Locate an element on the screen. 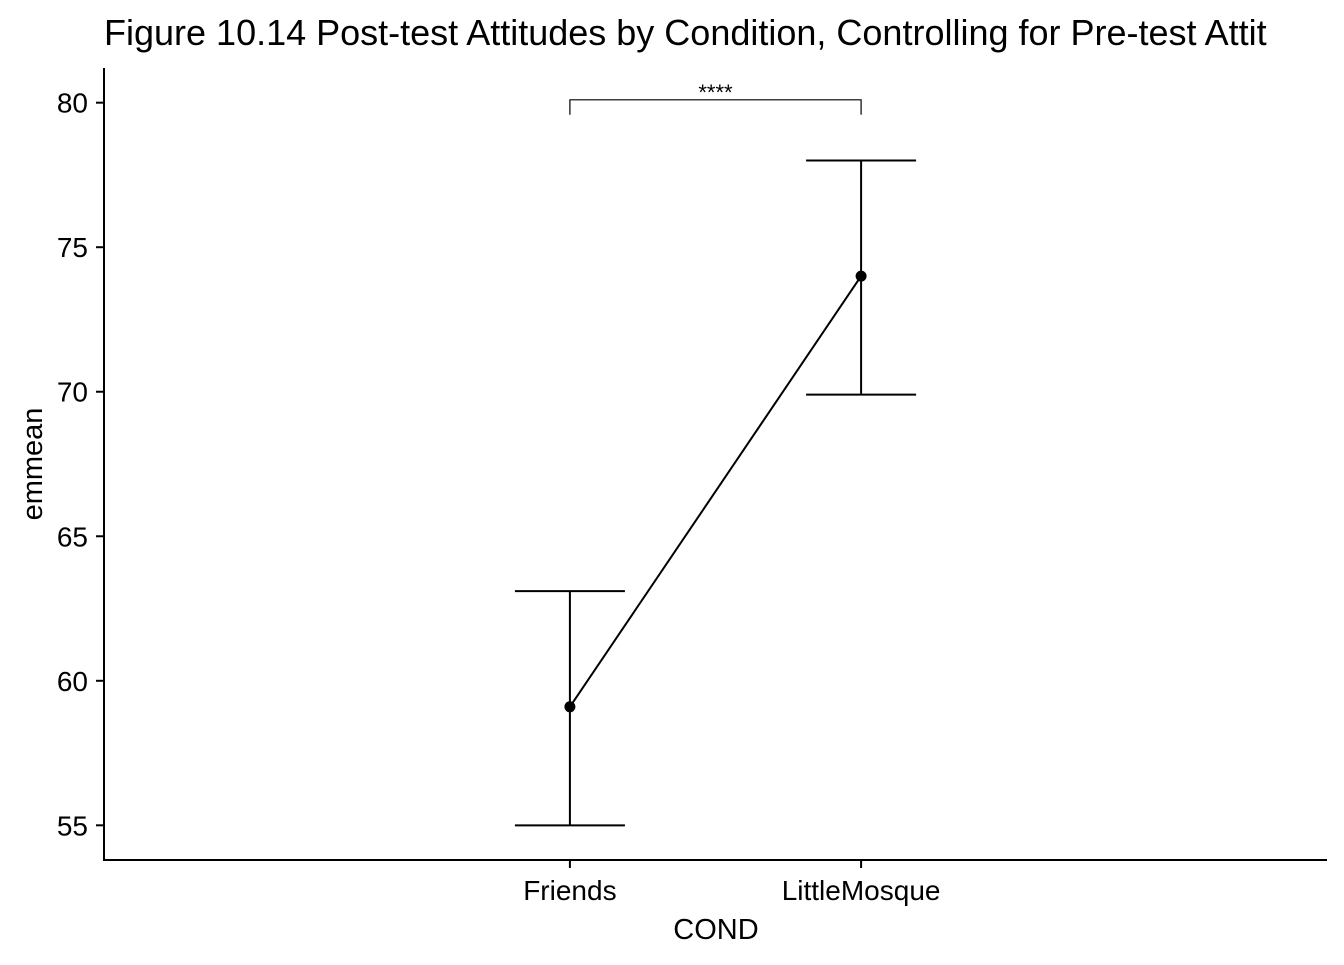  y-tick-label: 75 is located at coordinates (72, 247).